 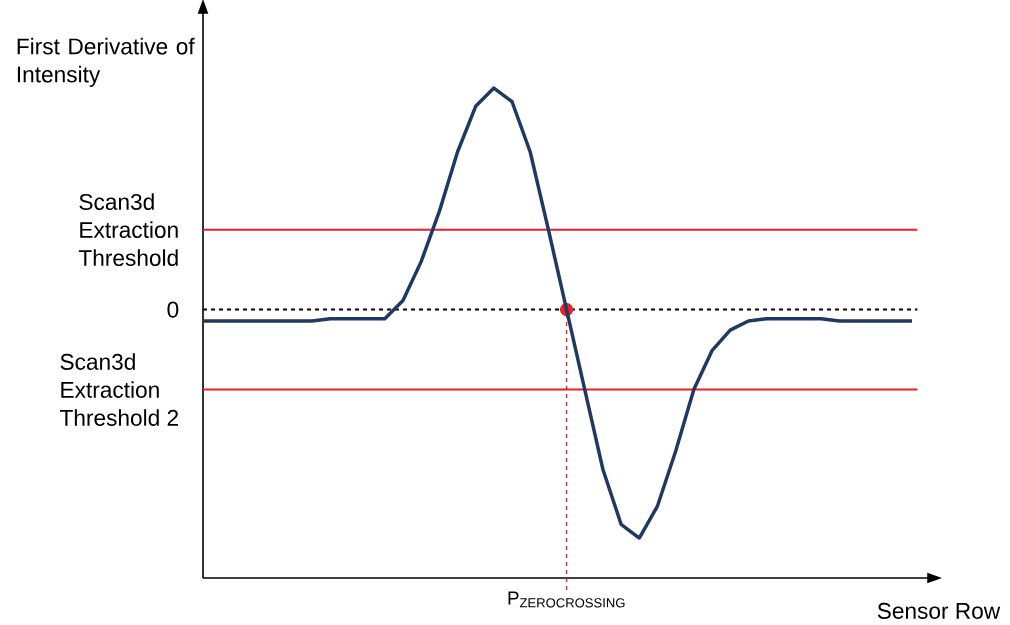 What do you see at coordinates (173, 309) in the screenshot?
I see `ref-line-label: 0` at bounding box center [173, 309].